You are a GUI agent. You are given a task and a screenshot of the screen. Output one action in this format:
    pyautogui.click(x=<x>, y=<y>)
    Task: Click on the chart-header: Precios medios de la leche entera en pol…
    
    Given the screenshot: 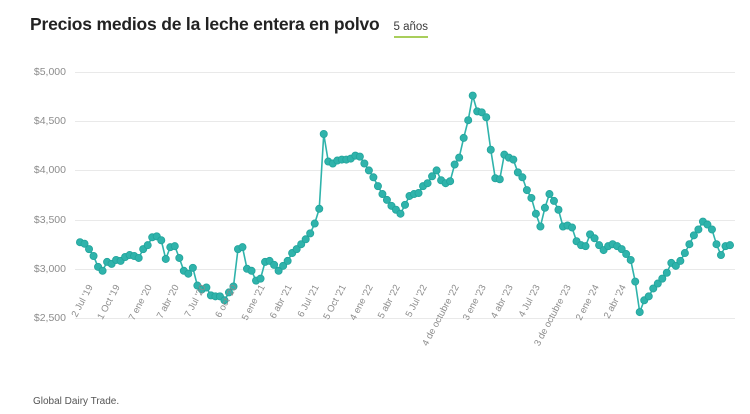 What is the action you would take?
    pyautogui.click(x=229, y=26)
    